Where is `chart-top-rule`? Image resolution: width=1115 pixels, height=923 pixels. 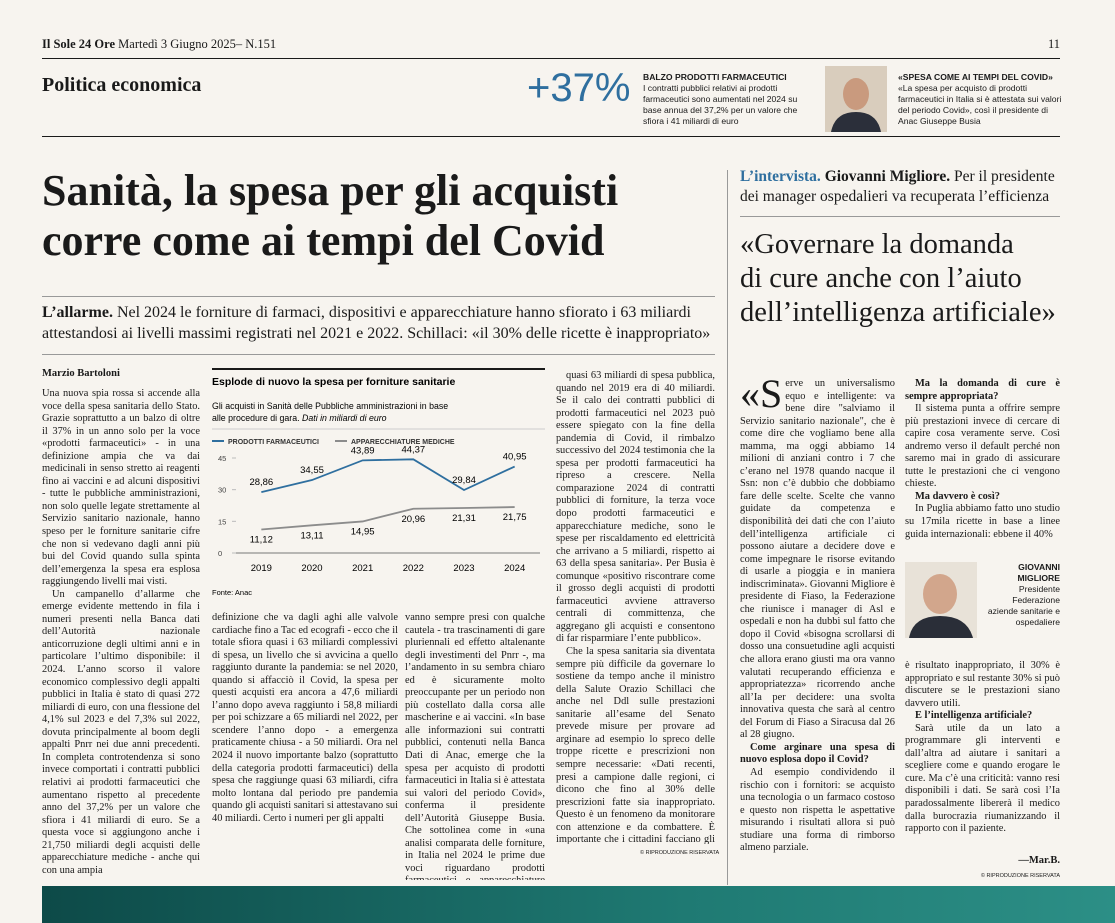 chart-top-rule is located at coordinates (378, 369).